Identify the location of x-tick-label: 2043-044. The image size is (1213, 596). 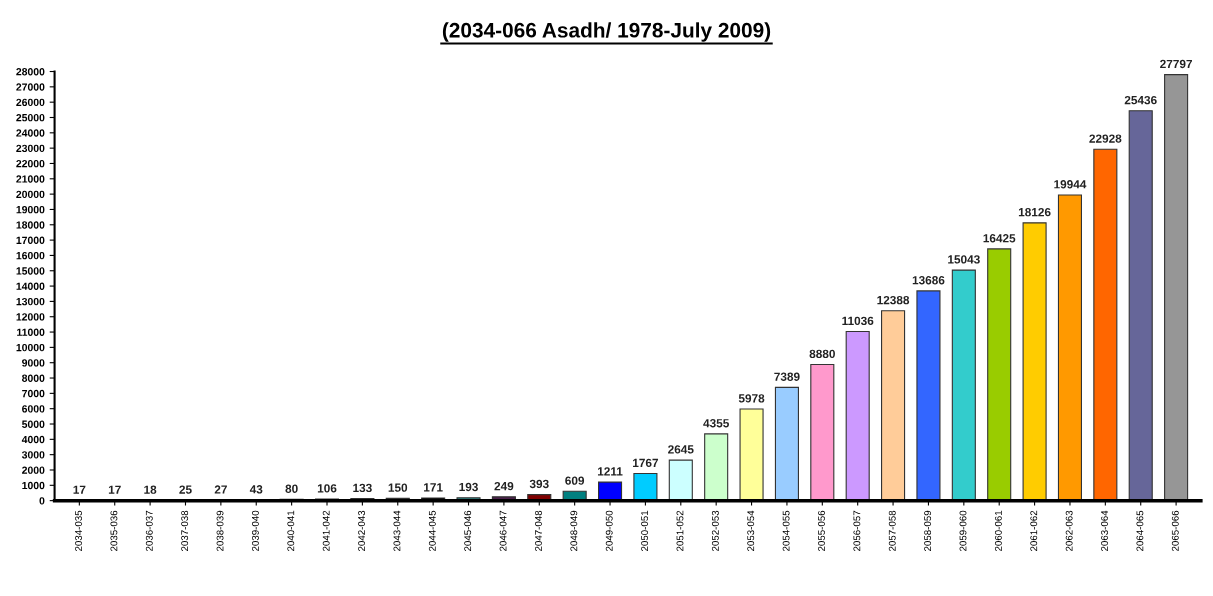
(397, 530).